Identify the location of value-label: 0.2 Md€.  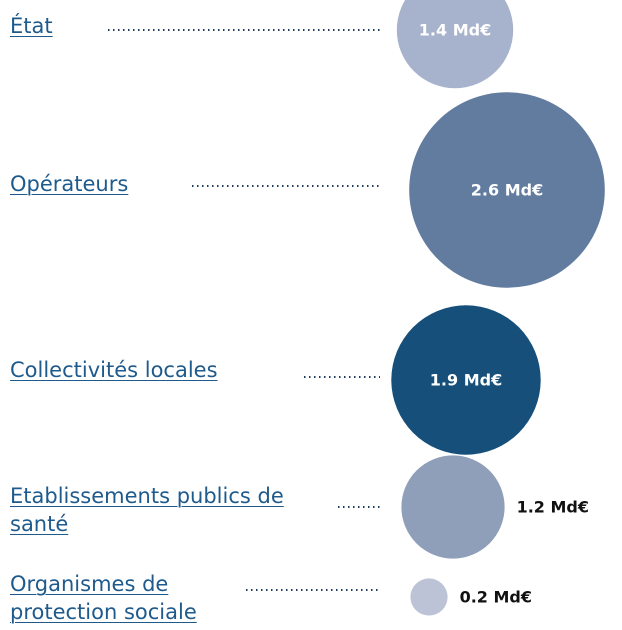
(496, 597).